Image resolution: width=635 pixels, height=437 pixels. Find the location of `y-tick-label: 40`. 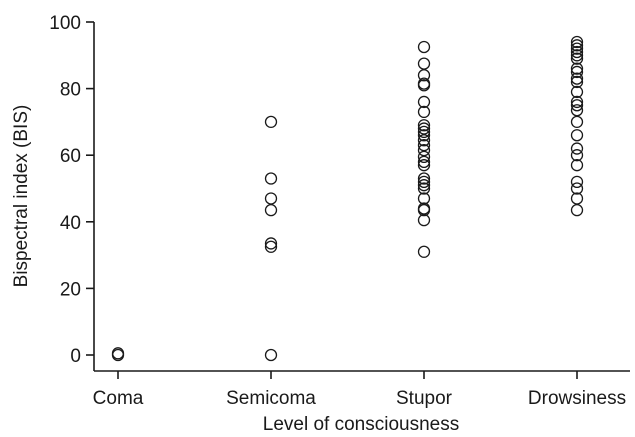

y-tick-label: 40 is located at coordinates (70, 223).